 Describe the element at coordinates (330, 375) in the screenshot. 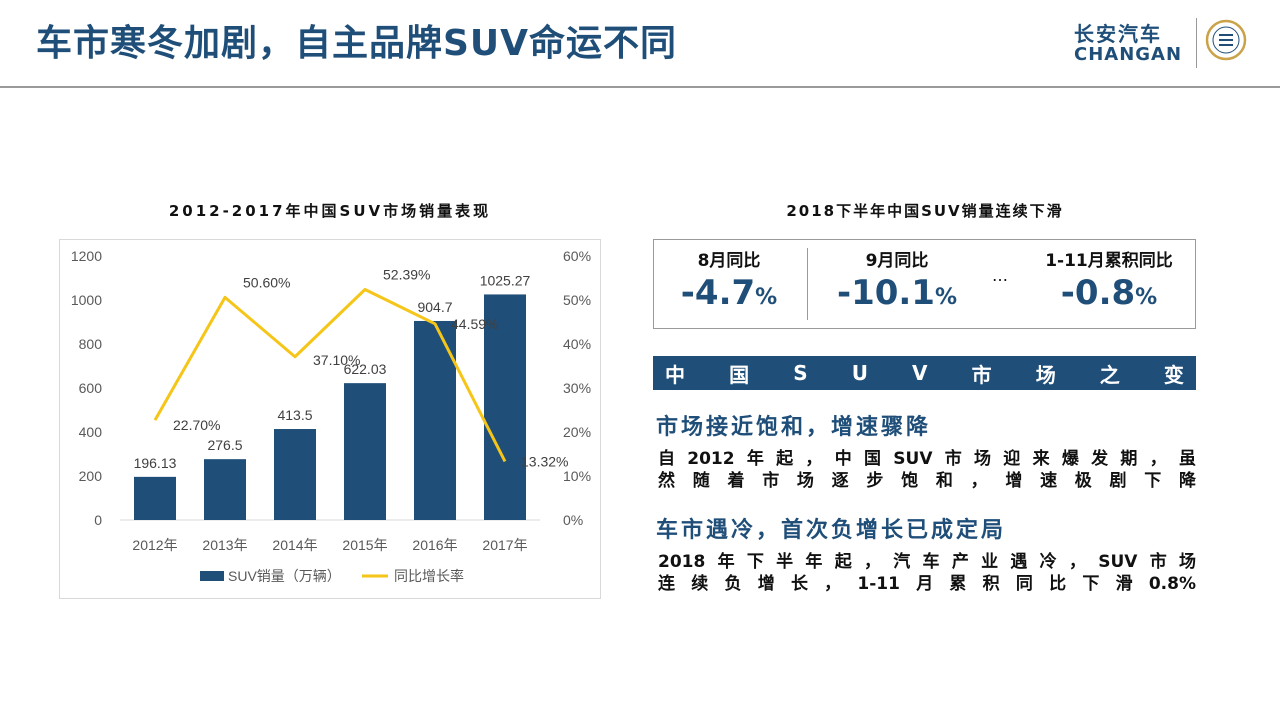

I see `growth-line` at that location.